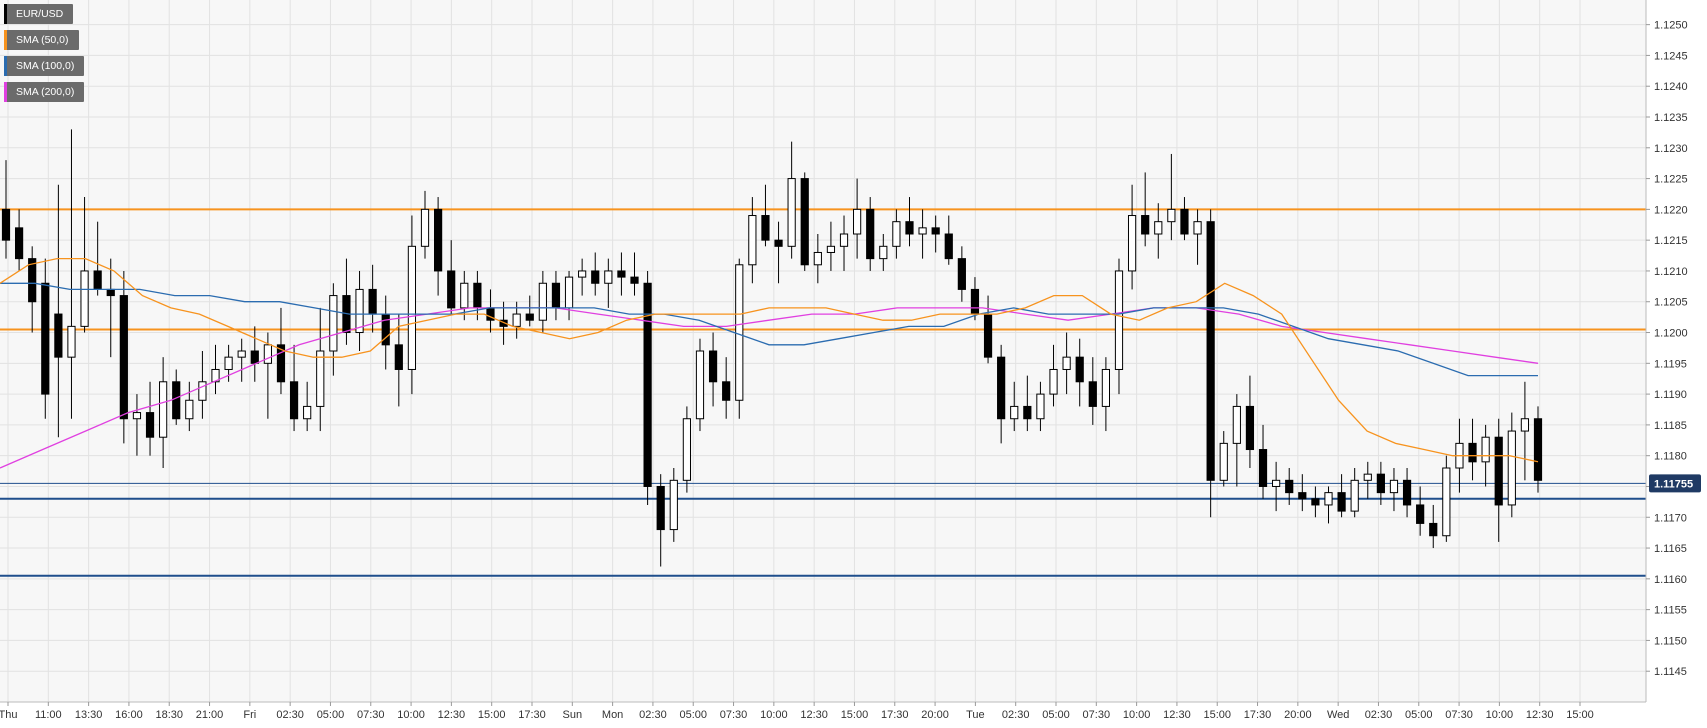 The height and width of the screenshot is (728, 1707). I want to click on x-tick-label: Wed, so click(1338, 715).